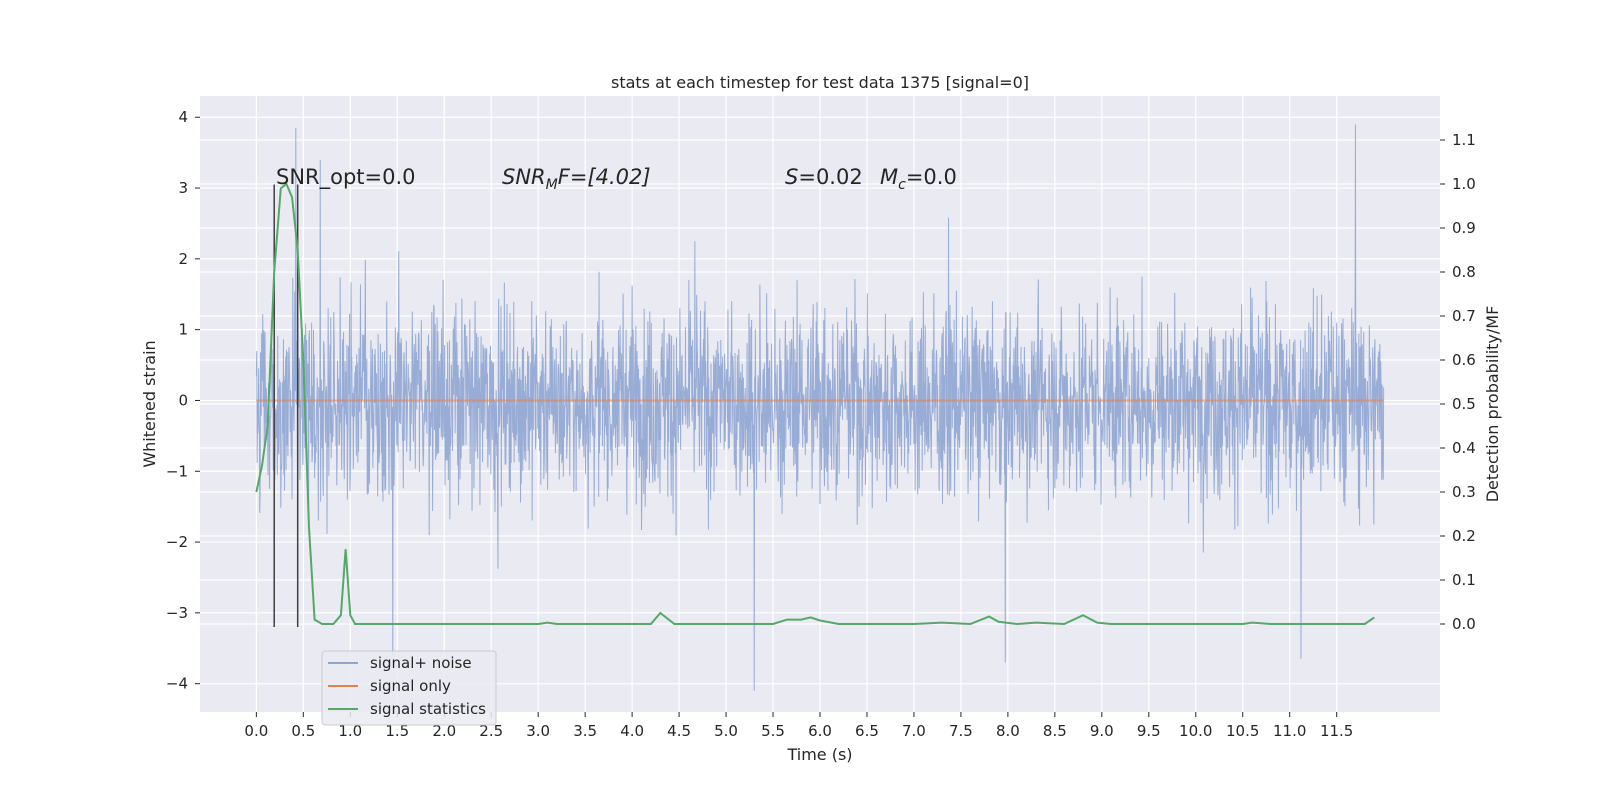  Describe the element at coordinates (1464, 624) in the screenshot. I see `y-right-tick-label: 0.0` at that location.